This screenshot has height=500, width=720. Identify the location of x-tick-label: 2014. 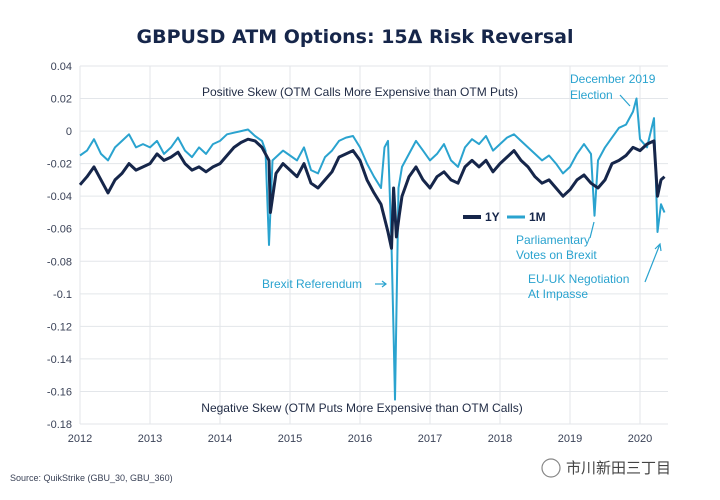
(220, 439).